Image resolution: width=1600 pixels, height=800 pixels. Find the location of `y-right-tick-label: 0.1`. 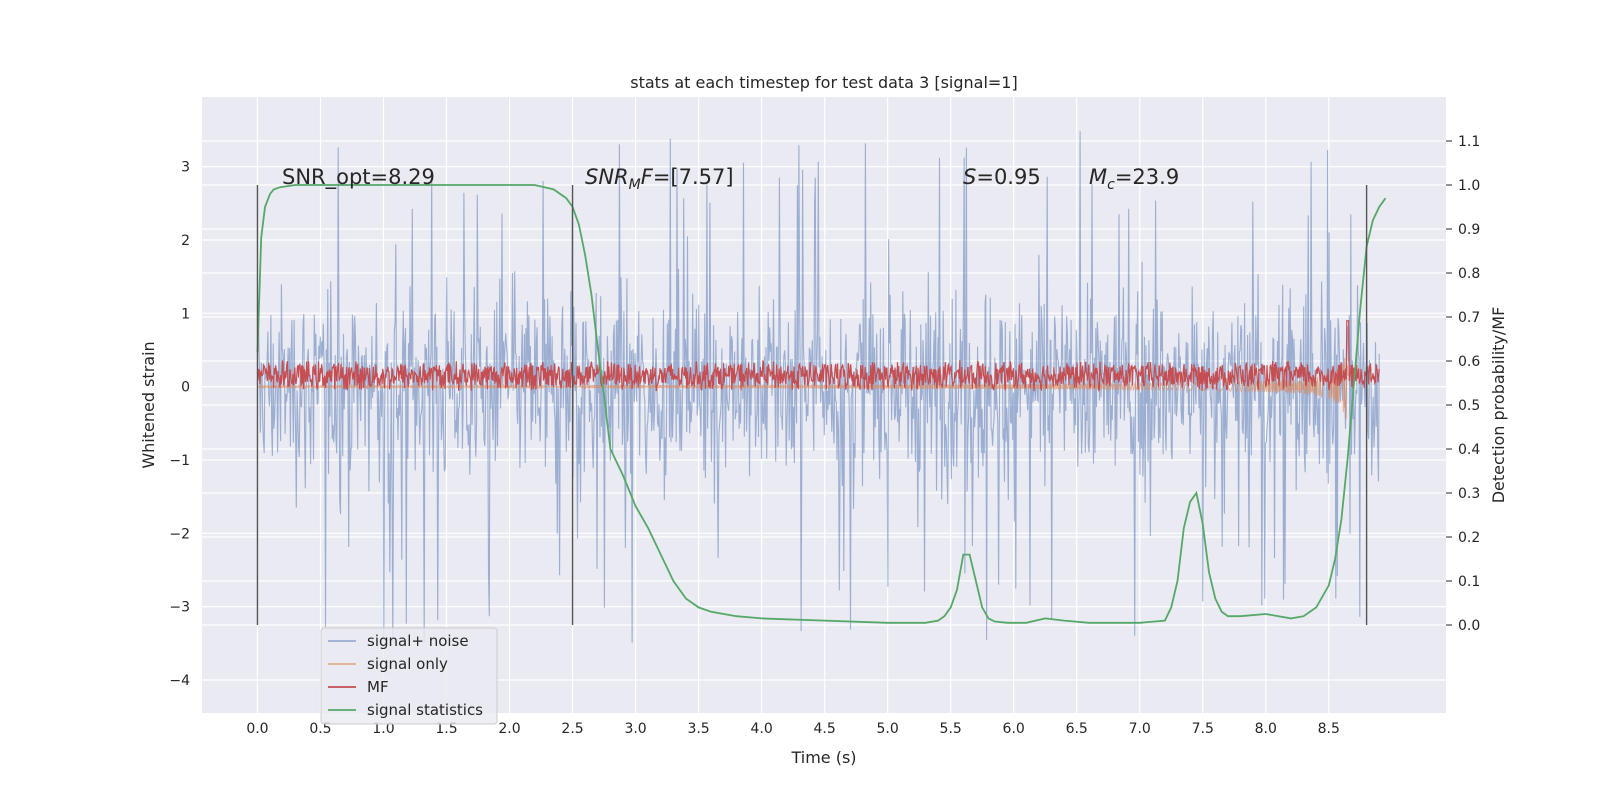

y-right-tick-label: 0.1 is located at coordinates (1469, 582).